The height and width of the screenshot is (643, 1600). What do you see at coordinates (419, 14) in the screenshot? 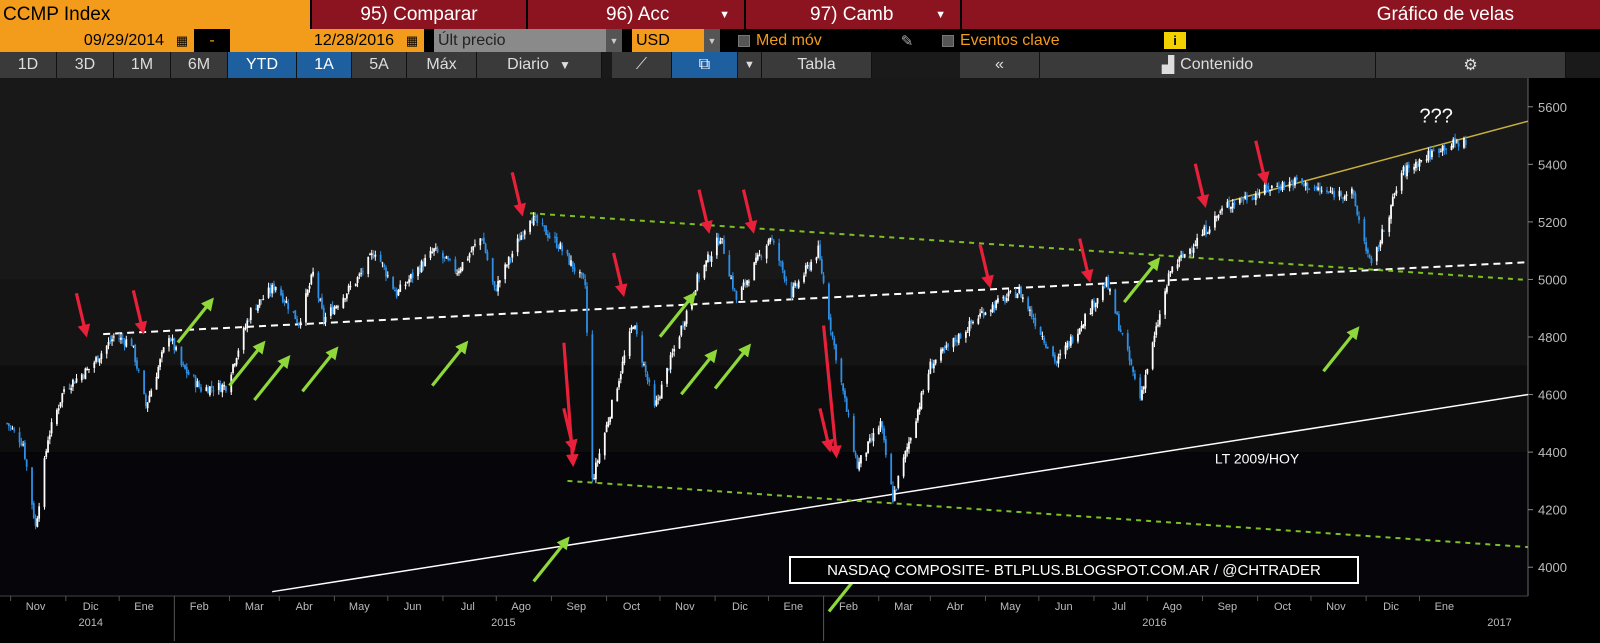
I see `compare-button: 95) Comparar` at bounding box center [419, 14].